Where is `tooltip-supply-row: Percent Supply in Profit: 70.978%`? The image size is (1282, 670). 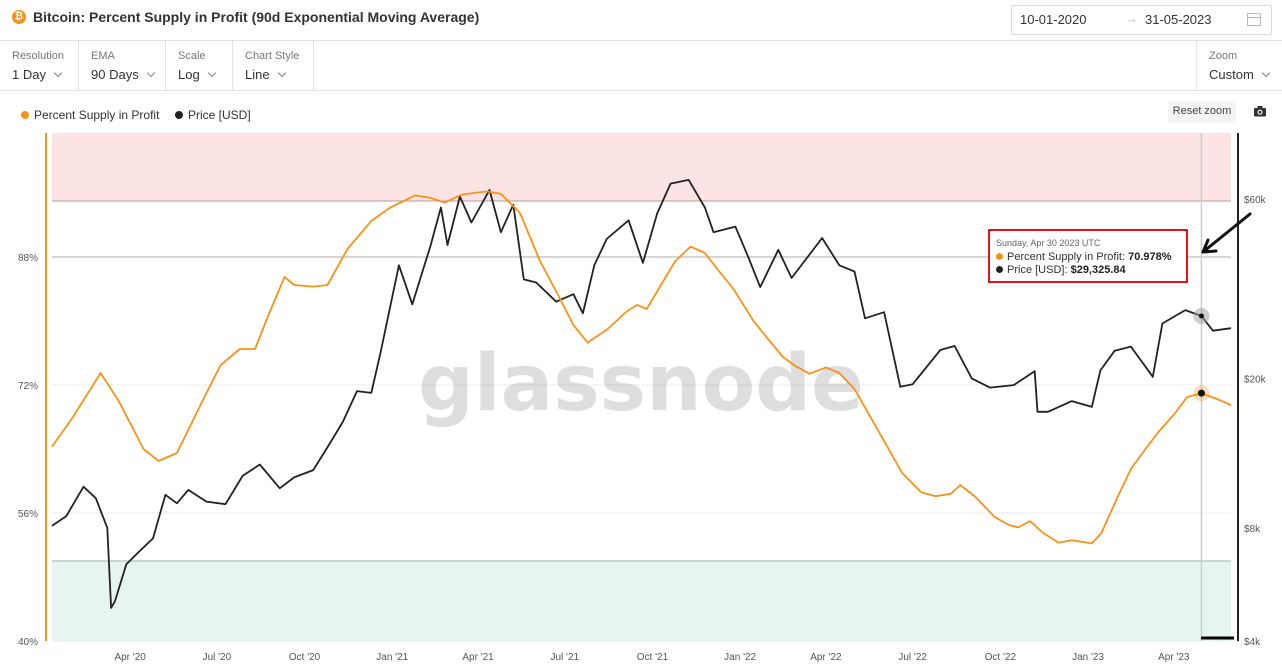
tooltip-supply-row: Percent Supply in Profit: 70.978% is located at coordinates (1084, 257).